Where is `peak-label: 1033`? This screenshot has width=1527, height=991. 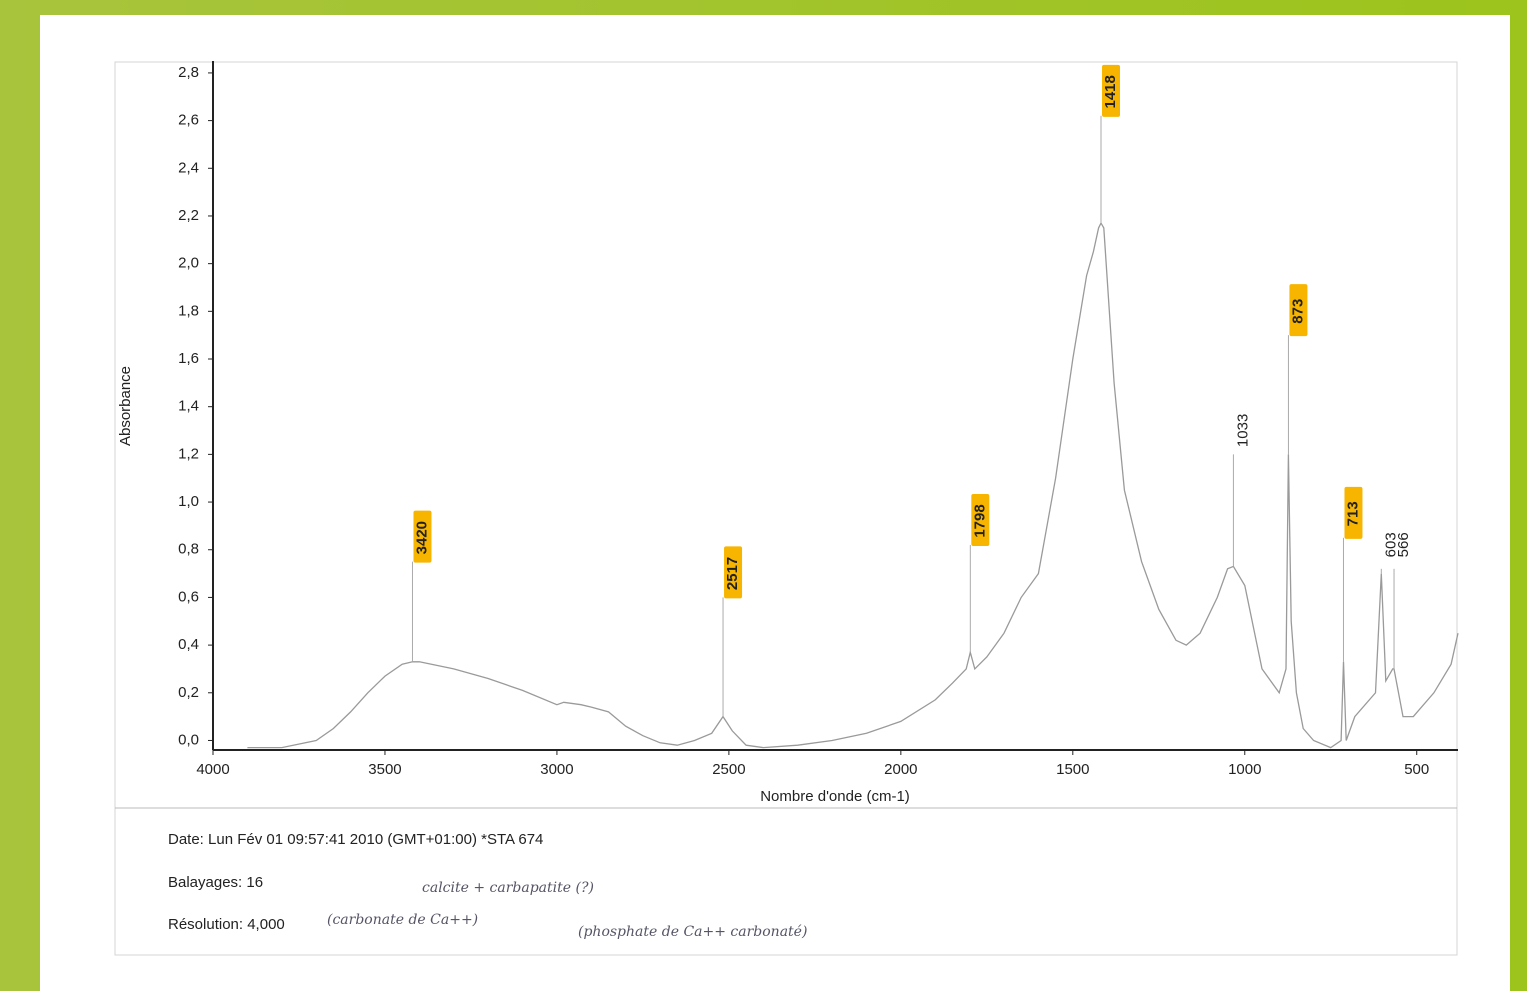 peak-label: 1033 is located at coordinates (1242, 430).